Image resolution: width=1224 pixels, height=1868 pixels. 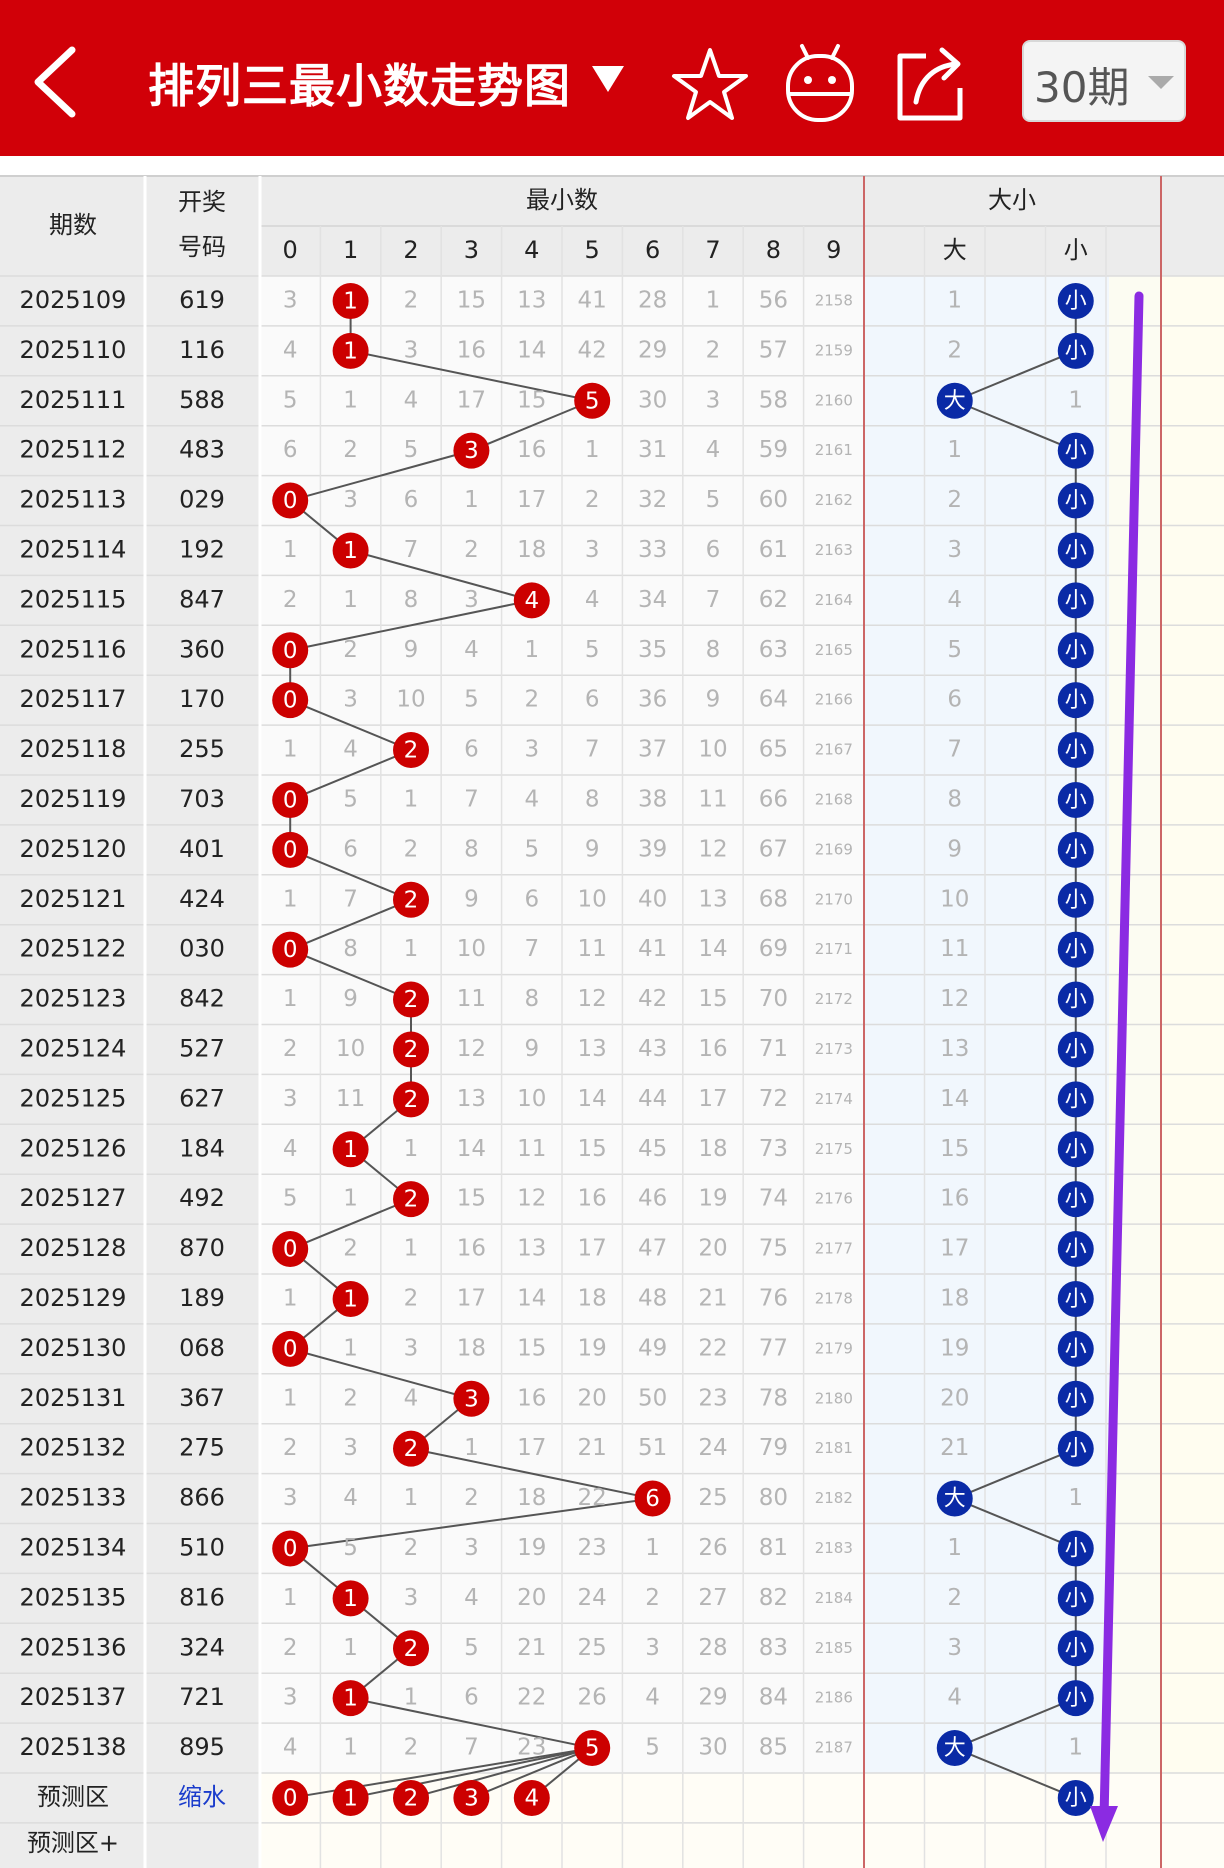 I want to click on miss-count-cell: 8, so click(x=592, y=799).